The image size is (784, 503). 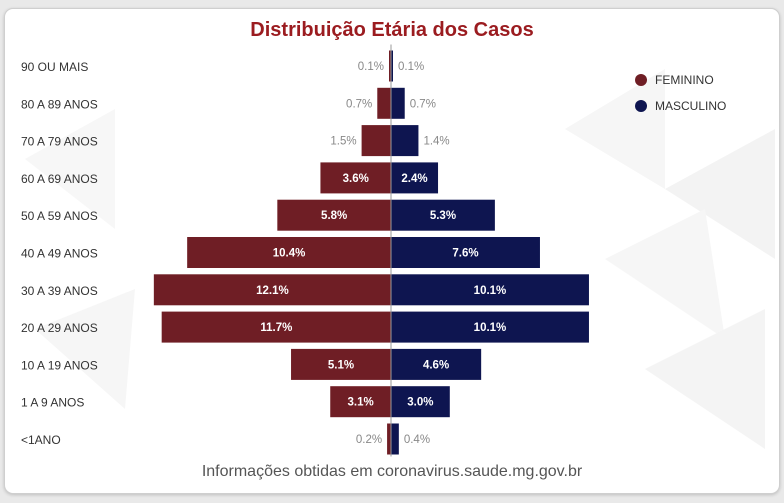 I want to click on data-label-masculino: 0.4%, so click(x=417, y=440).